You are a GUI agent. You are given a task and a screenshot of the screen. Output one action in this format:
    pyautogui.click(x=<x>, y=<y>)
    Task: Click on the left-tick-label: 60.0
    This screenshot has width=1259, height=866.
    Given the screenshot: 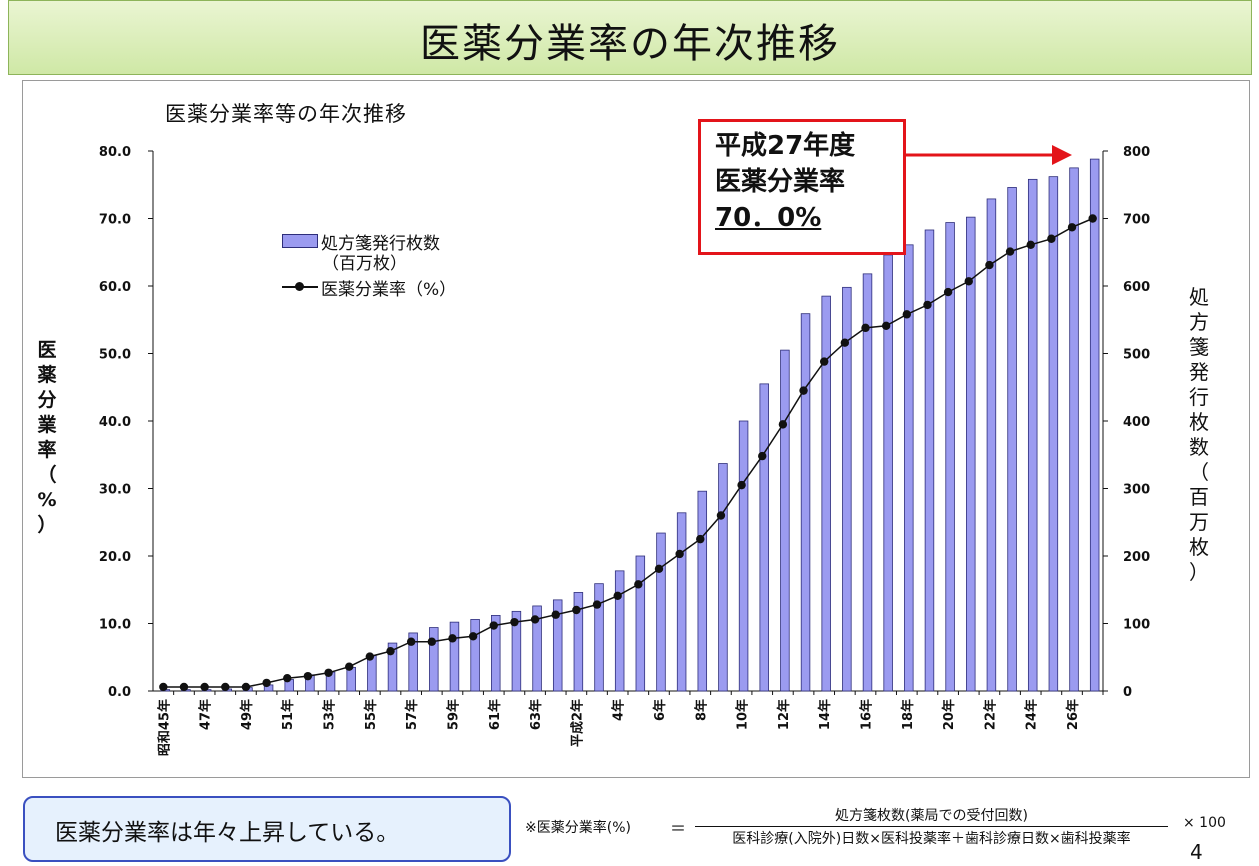 What is the action you would take?
    pyautogui.click(x=115, y=287)
    